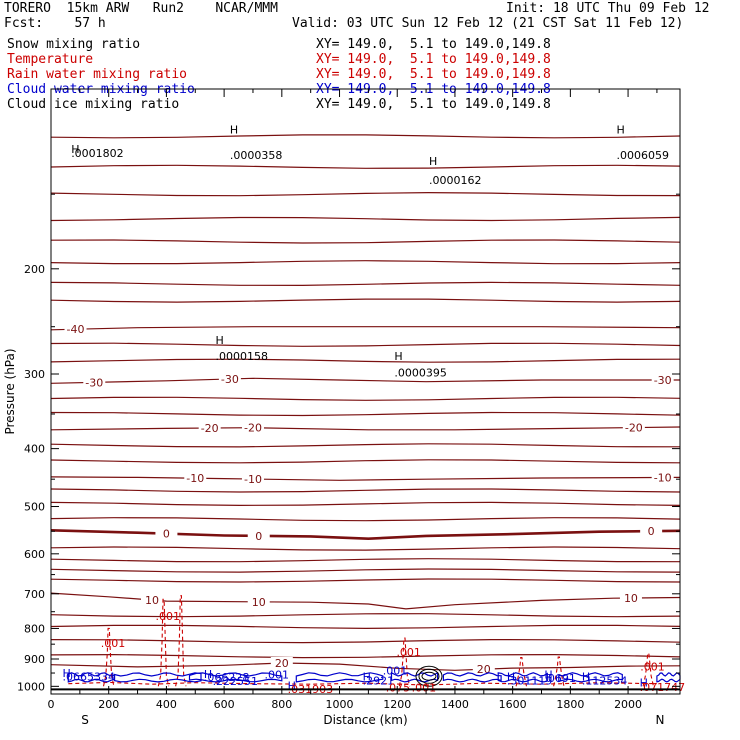 The width and height of the screenshot is (740, 740). Describe the element at coordinates (93, 104) in the screenshot. I see `legend-field-name: Cloud ice mixing ratio` at that location.